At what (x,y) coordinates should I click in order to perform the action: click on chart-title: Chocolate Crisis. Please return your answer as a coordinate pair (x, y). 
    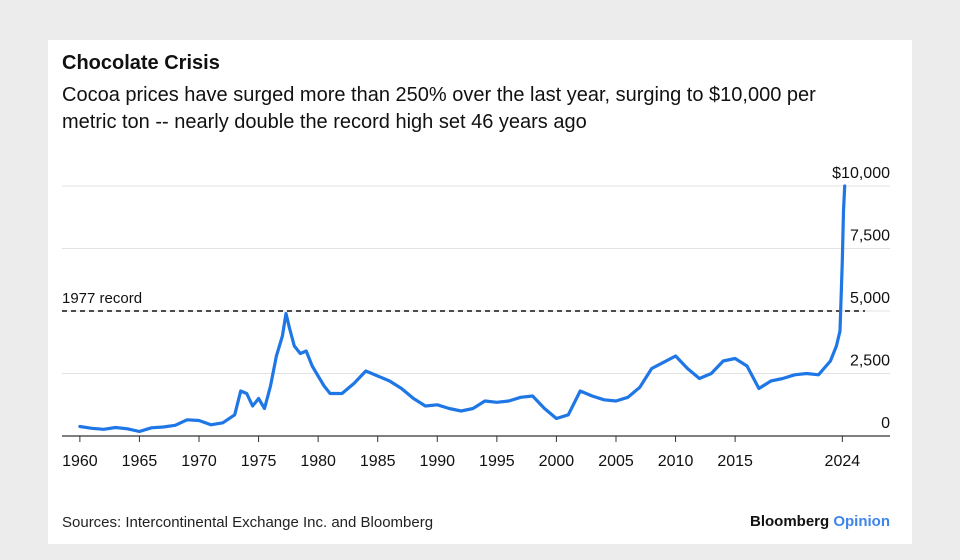
    Looking at the image, I should click on (141, 63).